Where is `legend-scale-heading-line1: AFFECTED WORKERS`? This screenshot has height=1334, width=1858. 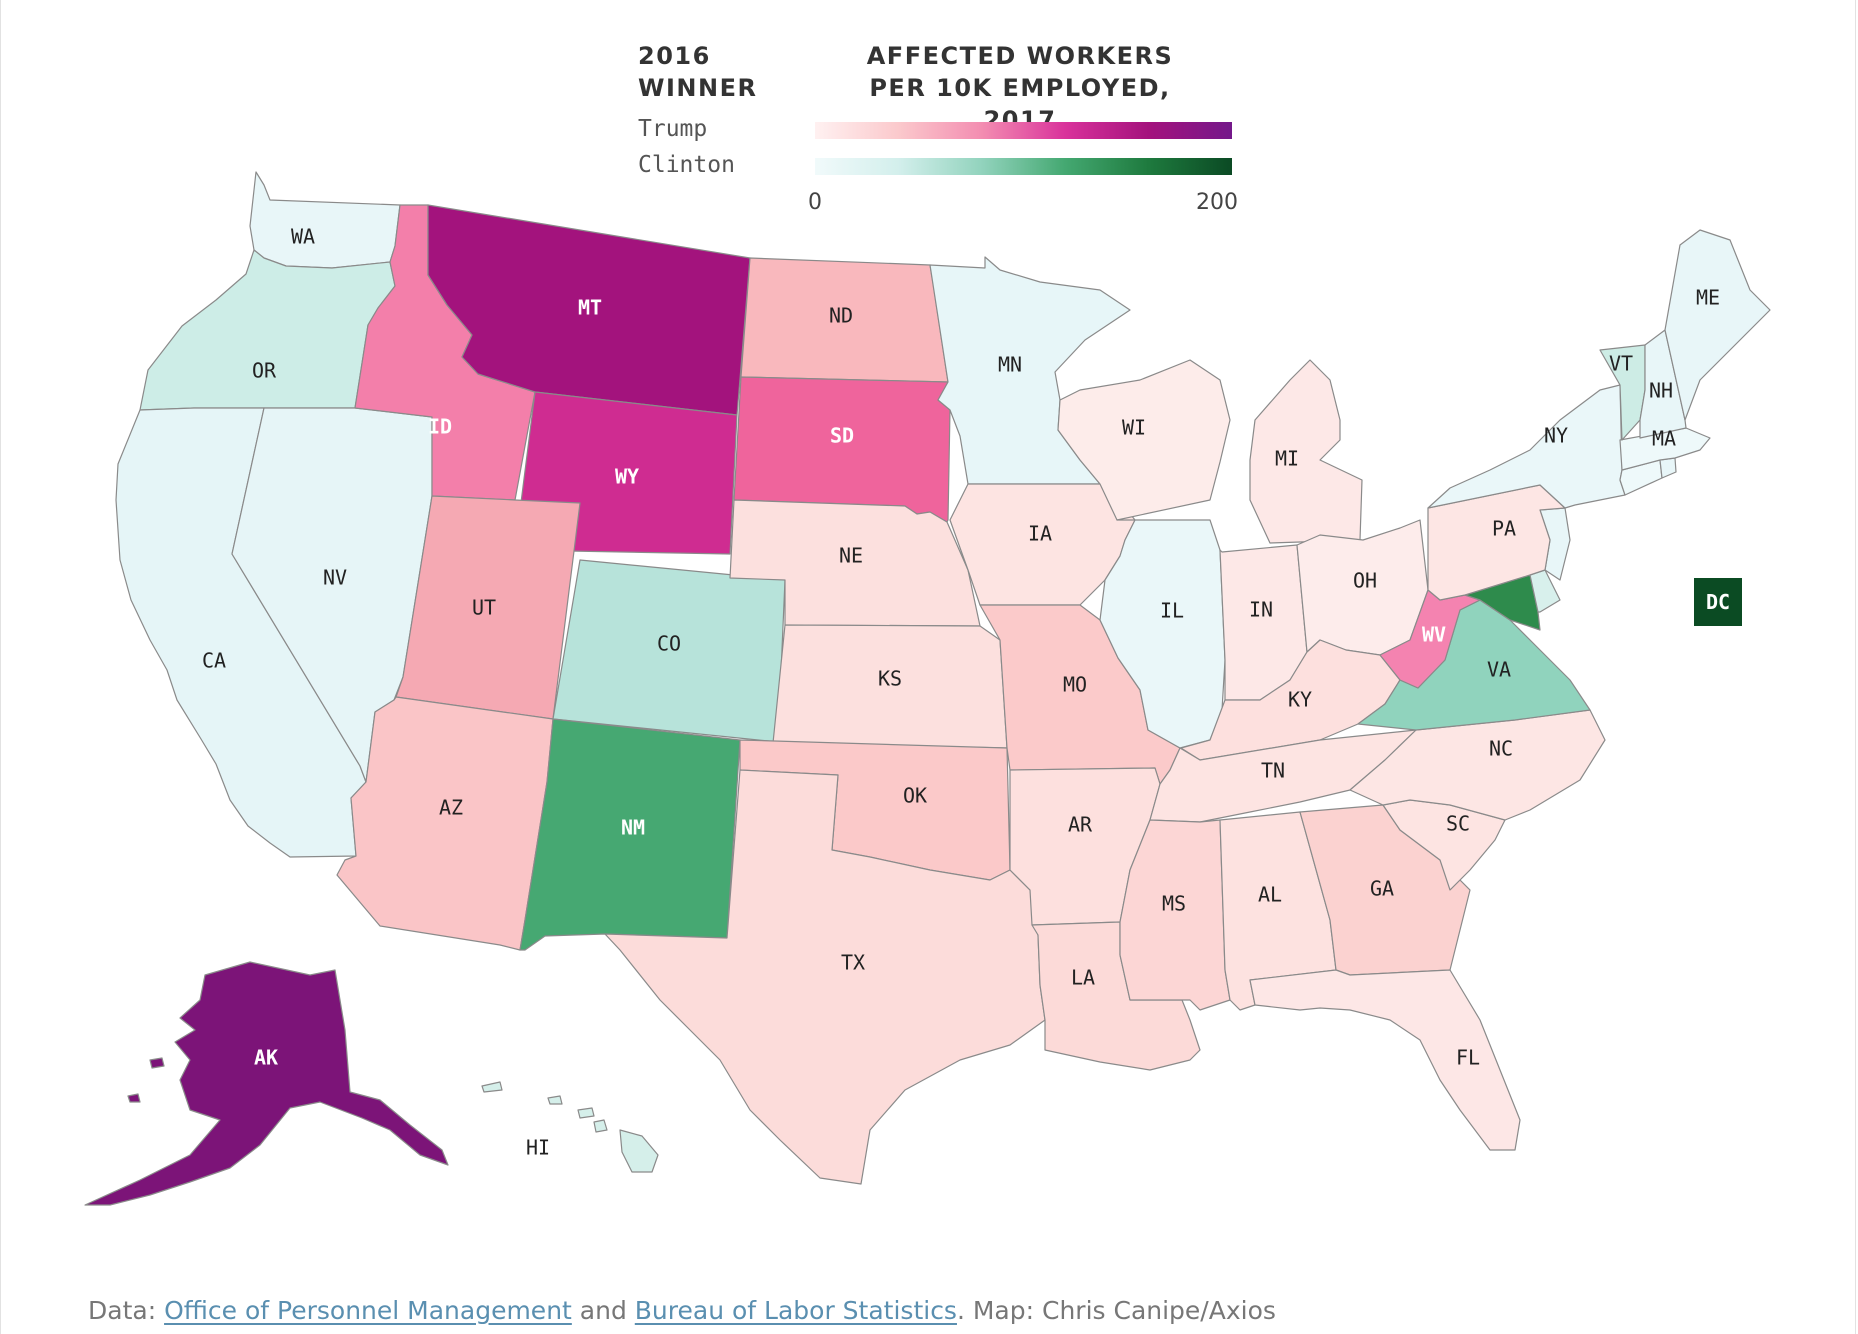 legend-scale-heading-line1: AFFECTED WORKERS is located at coordinates (1020, 56).